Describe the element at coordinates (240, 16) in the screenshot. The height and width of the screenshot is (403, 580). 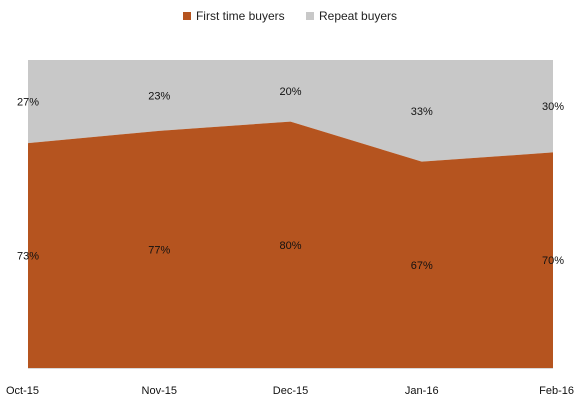
I see `legend-label-first-time: First time buyers` at that location.